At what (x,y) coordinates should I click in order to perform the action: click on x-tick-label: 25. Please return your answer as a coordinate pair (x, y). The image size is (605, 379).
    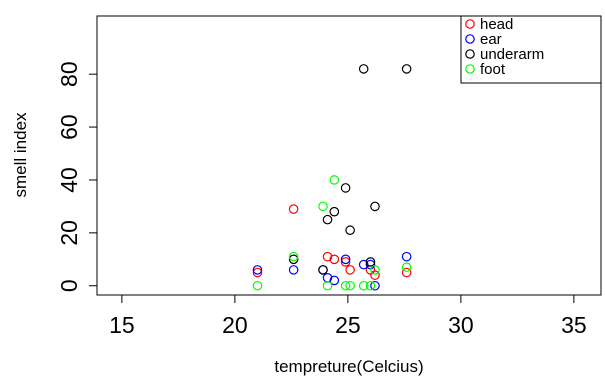
    Looking at the image, I should click on (348, 325).